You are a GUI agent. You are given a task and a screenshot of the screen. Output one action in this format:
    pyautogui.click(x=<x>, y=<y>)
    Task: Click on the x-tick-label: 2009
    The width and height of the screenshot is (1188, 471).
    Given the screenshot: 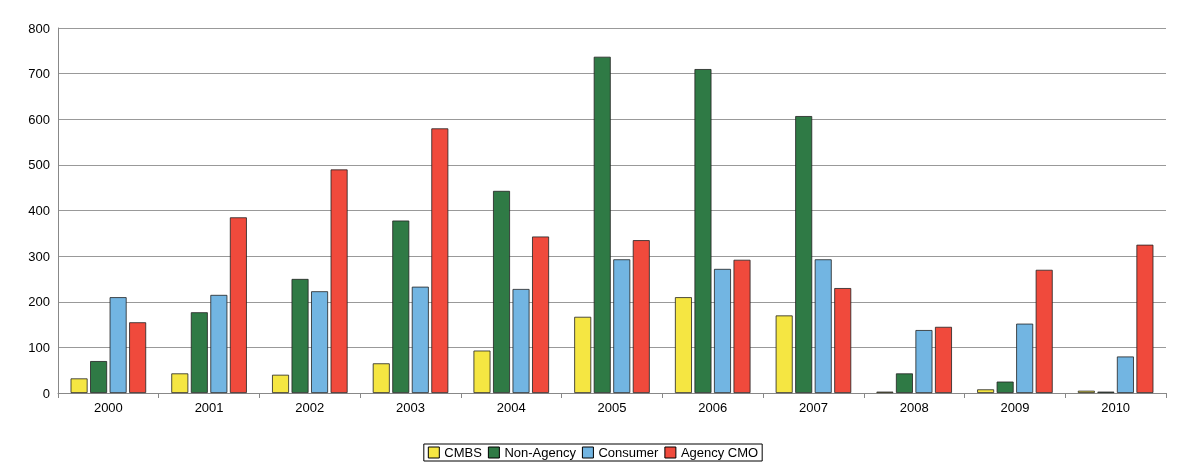 What is the action you would take?
    pyautogui.click(x=1015, y=407)
    